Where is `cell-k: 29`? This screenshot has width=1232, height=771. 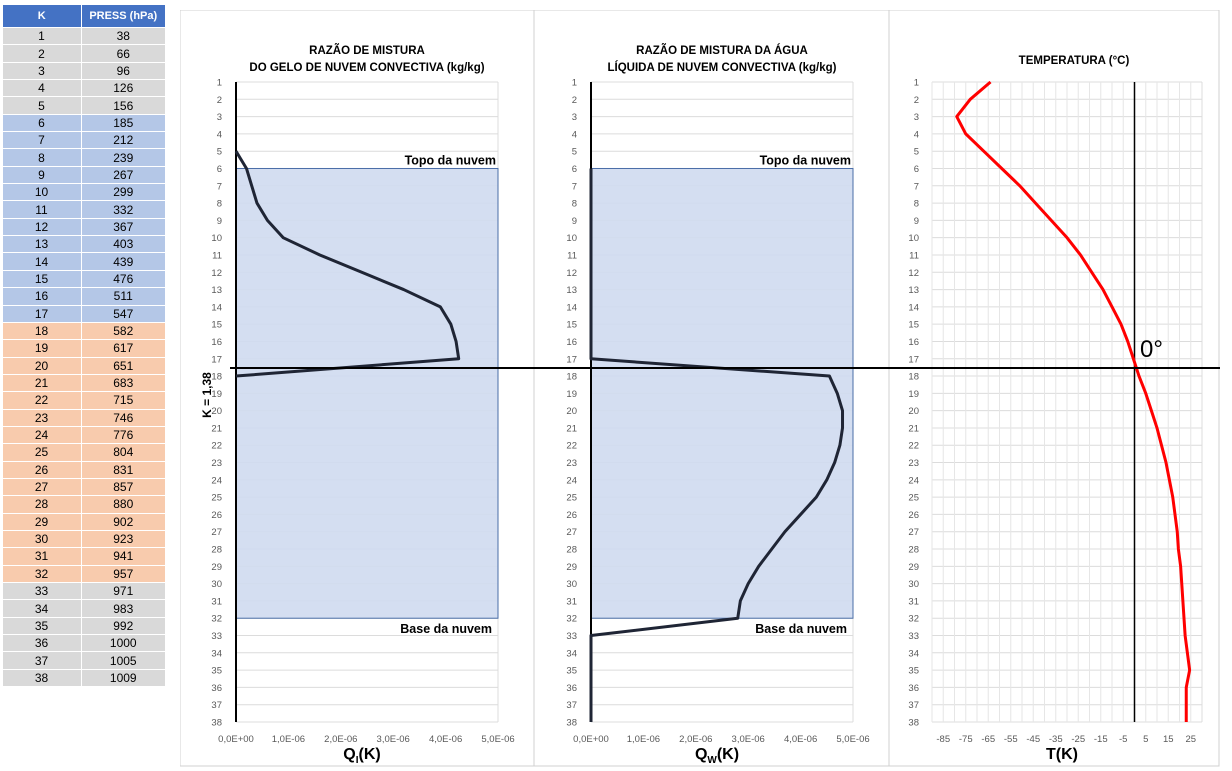 cell-k: 29 is located at coordinates (42, 521).